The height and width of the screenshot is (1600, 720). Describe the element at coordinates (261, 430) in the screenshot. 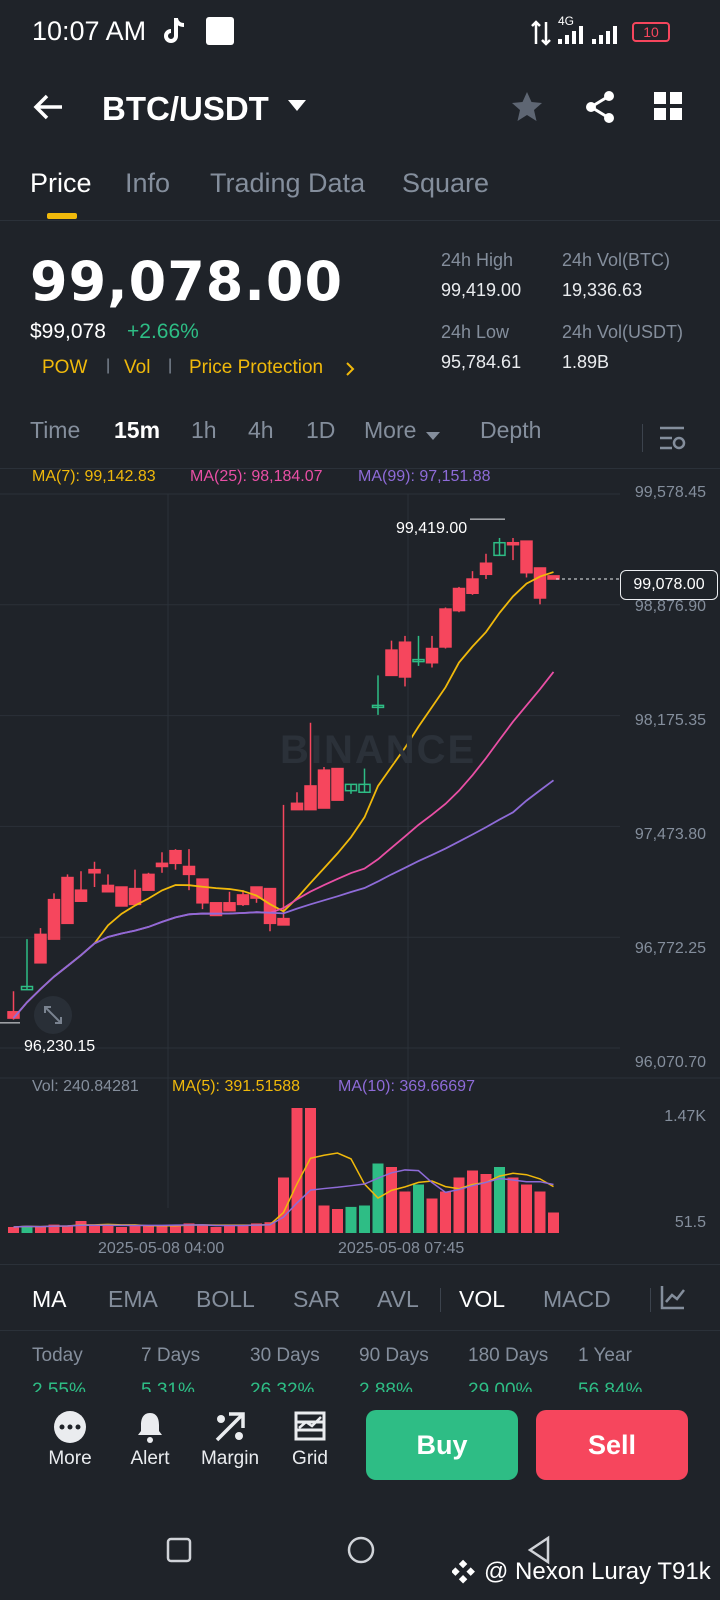

I see `tf-4h: 4h` at that location.